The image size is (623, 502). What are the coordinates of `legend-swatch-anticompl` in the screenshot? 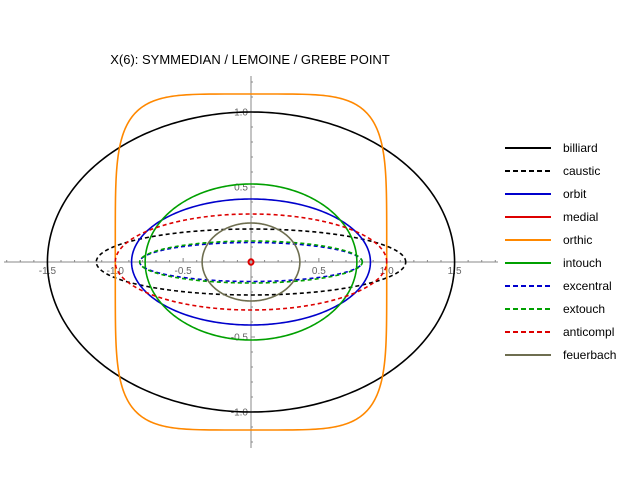 It's located at (528, 331).